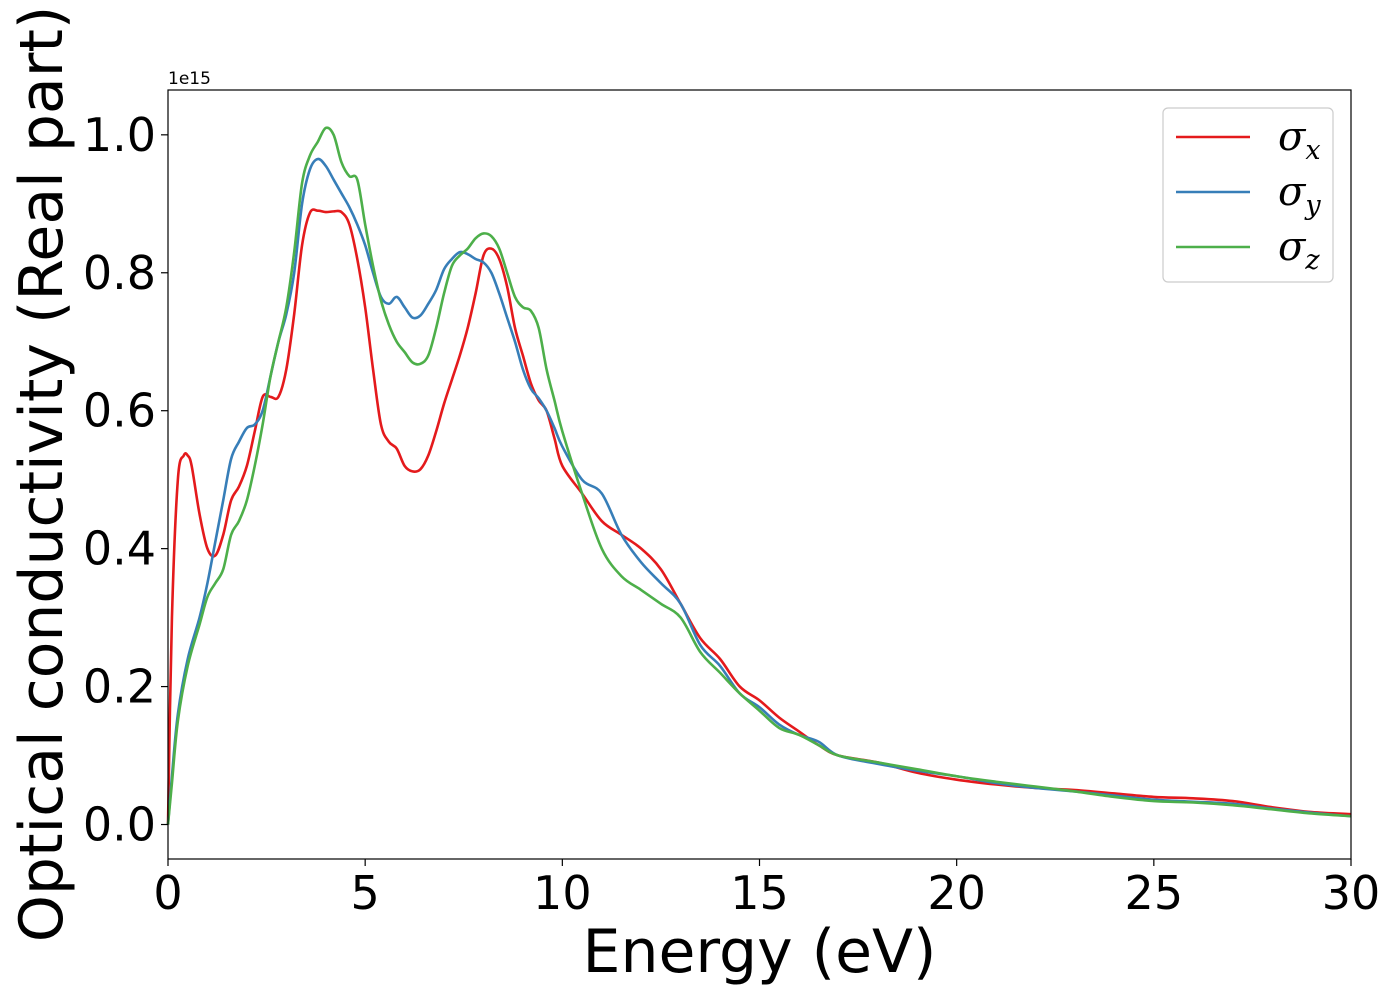 The image size is (1400, 1000). Describe the element at coordinates (119, 687) in the screenshot. I see `y-tick-label: 0.2` at that location.